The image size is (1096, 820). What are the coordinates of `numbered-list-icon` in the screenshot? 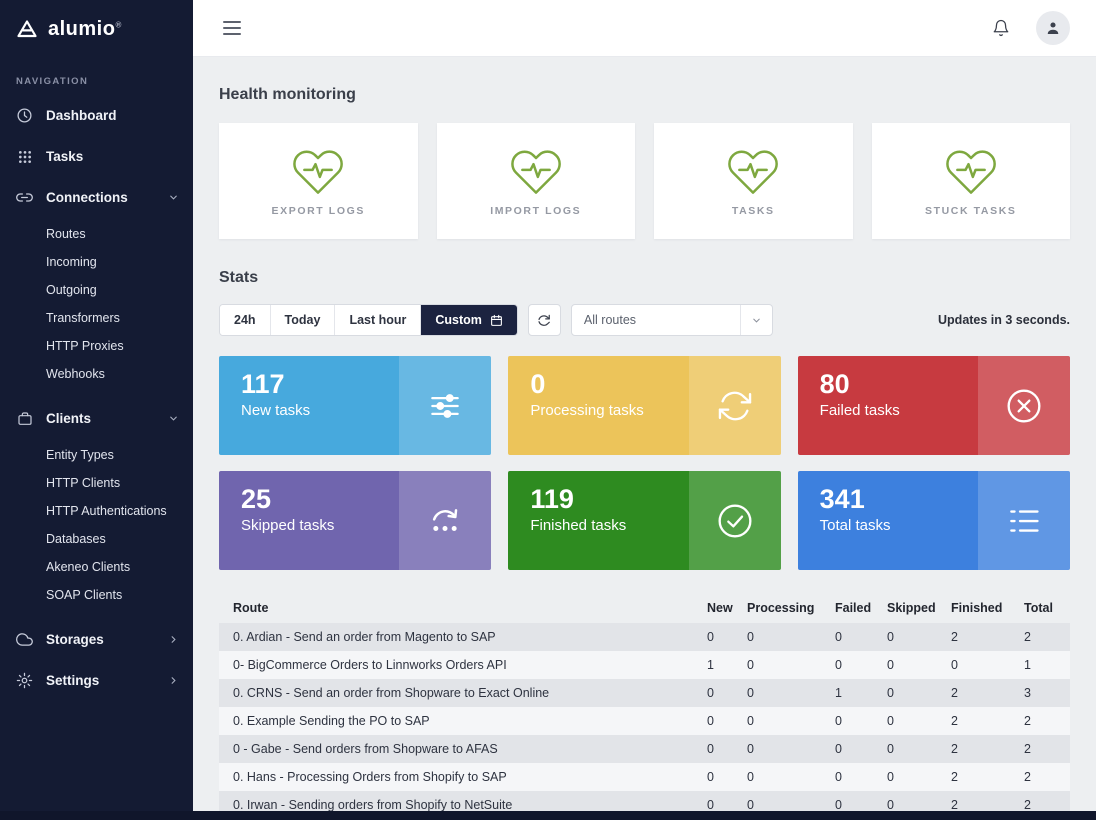 It's located at (1024, 520).